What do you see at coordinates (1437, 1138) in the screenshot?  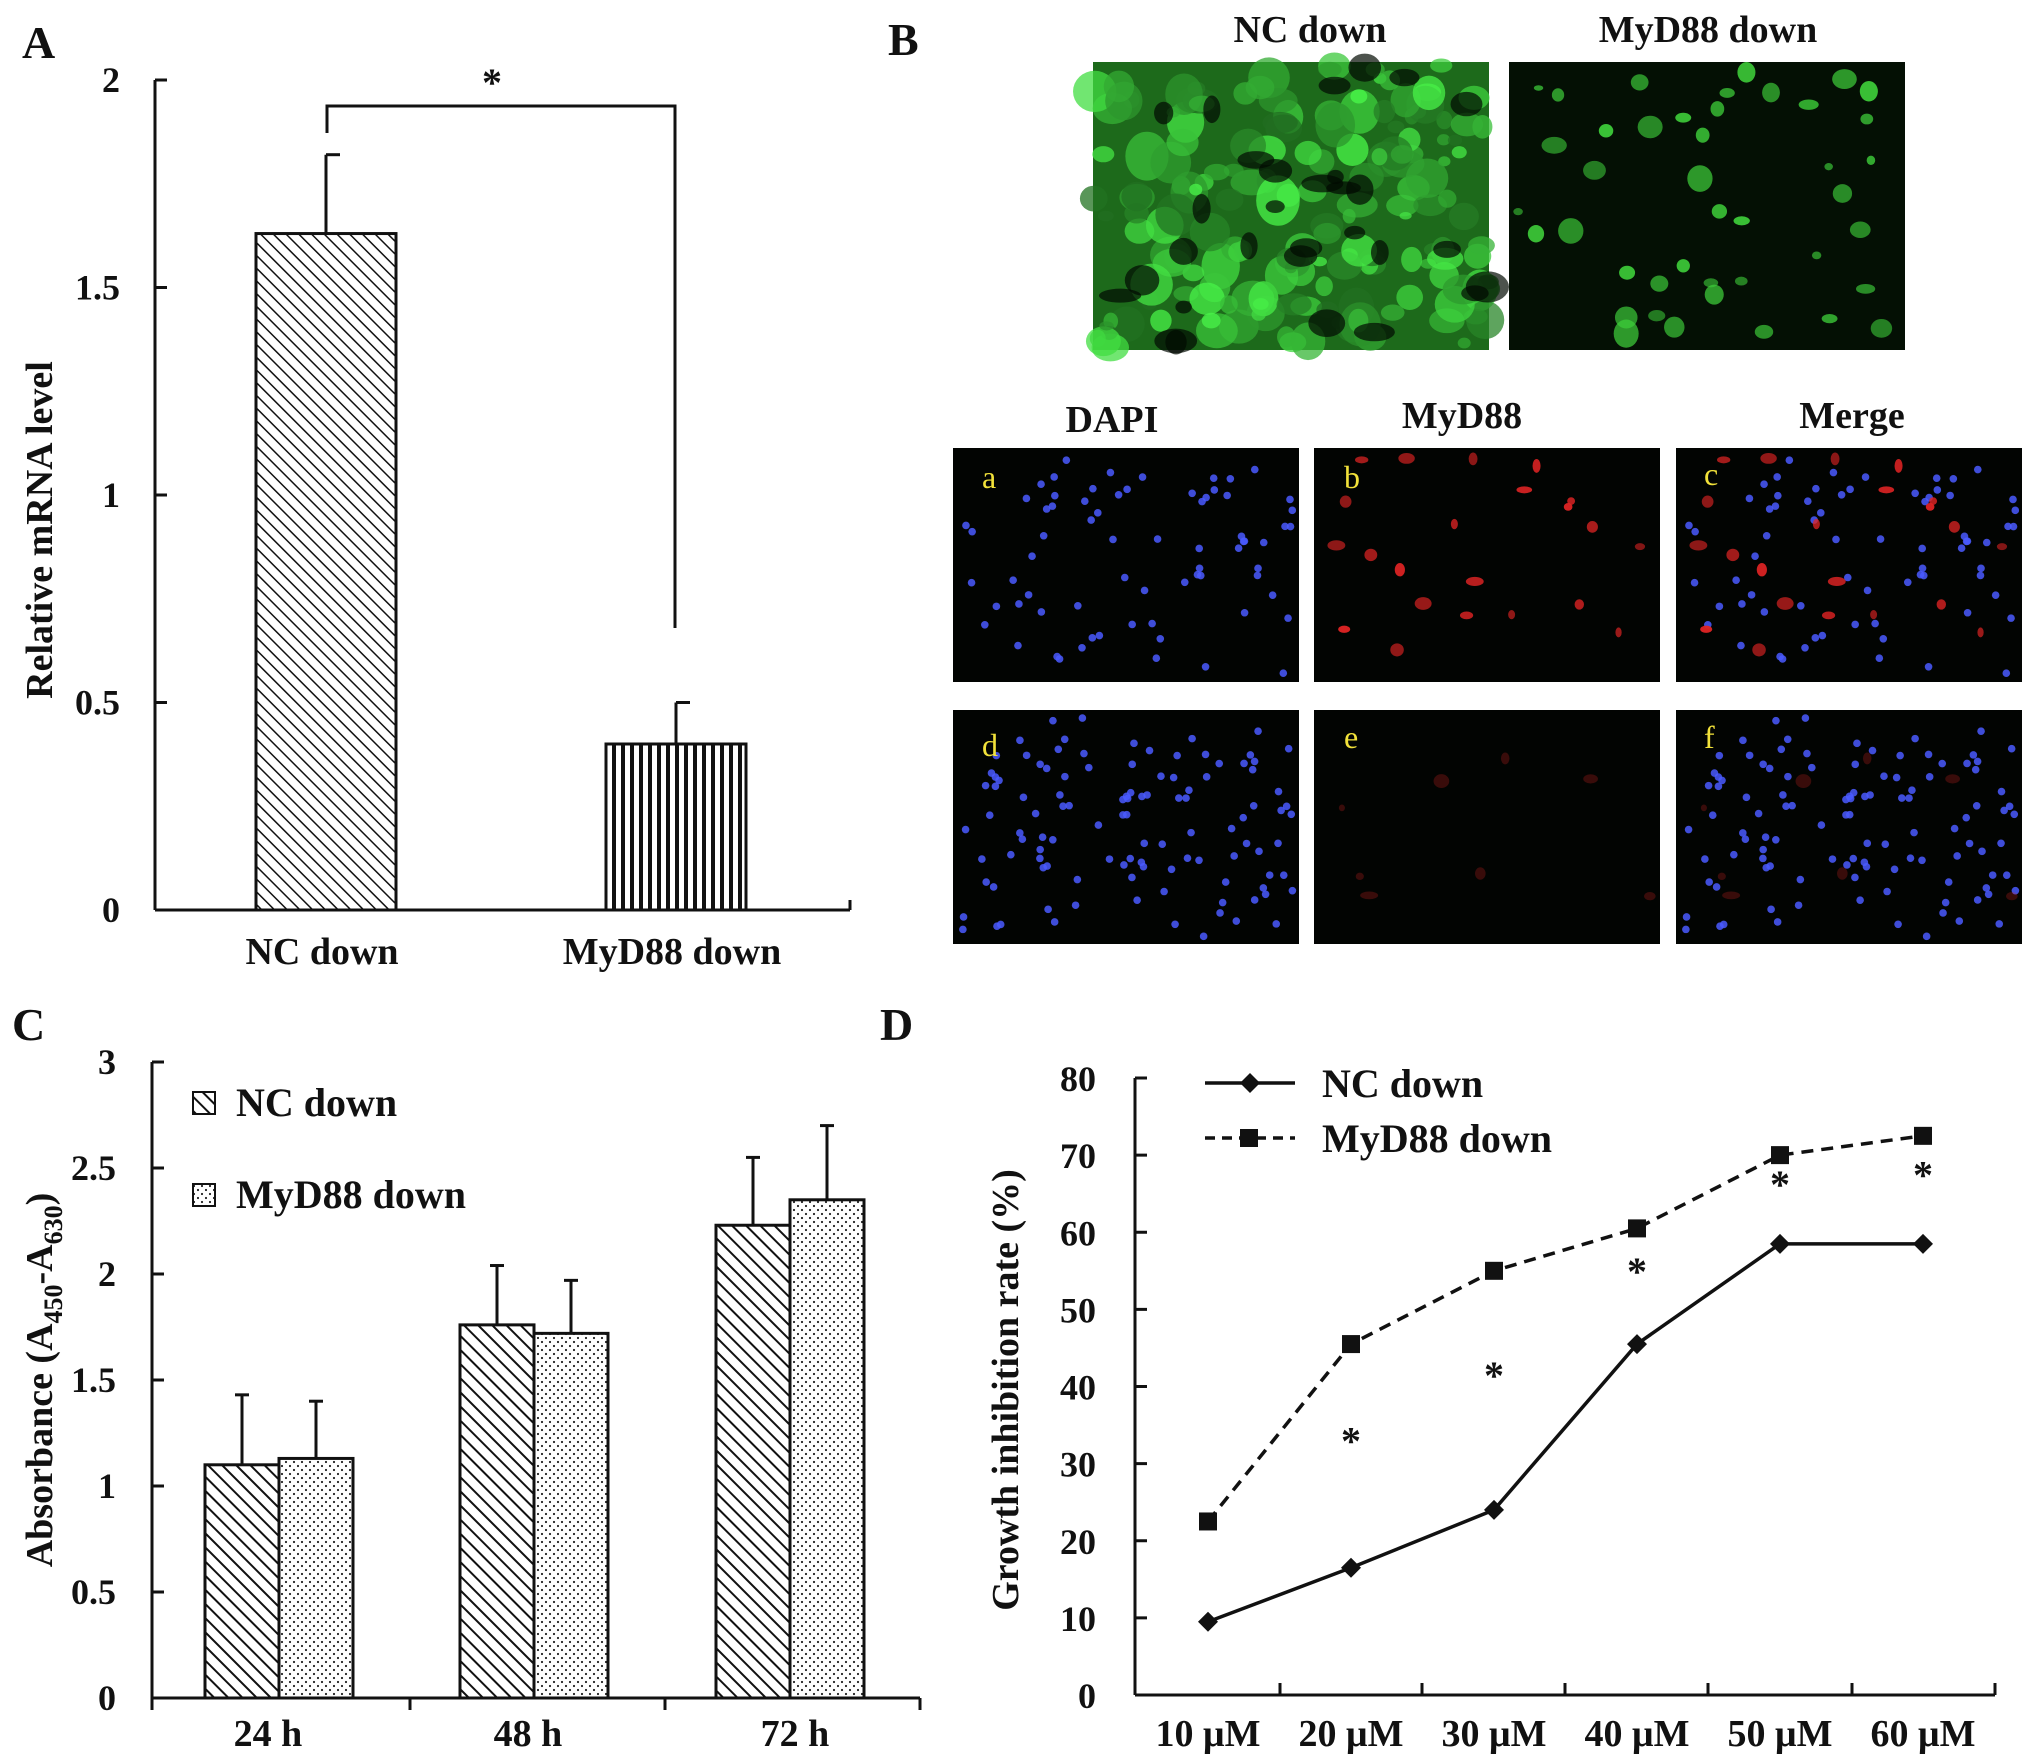 I see `d-legend-myd88: MyD88 down` at bounding box center [1437, 1138].